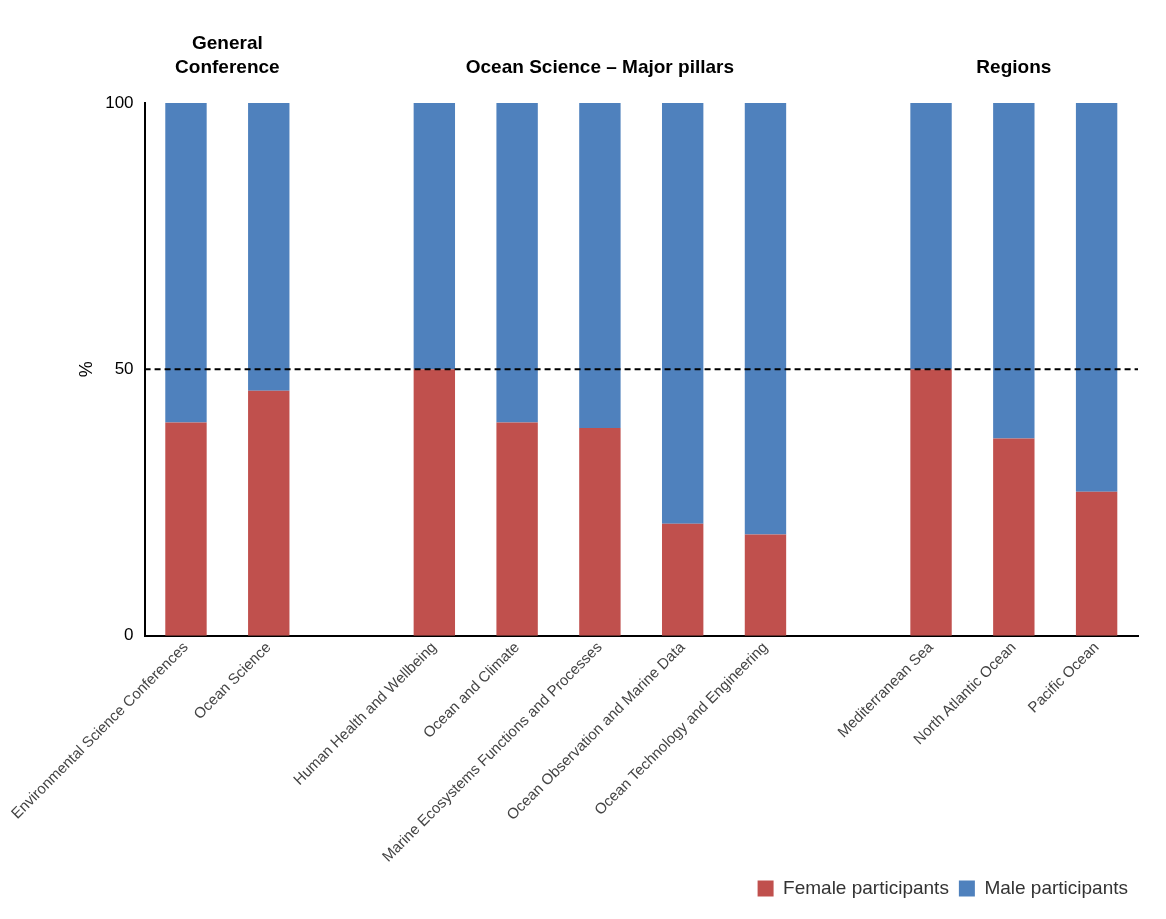  What do you see at coordinates (119, 102) in the screenshot?
I see `y-tick-label: 100` at bounding box center [119, 102].